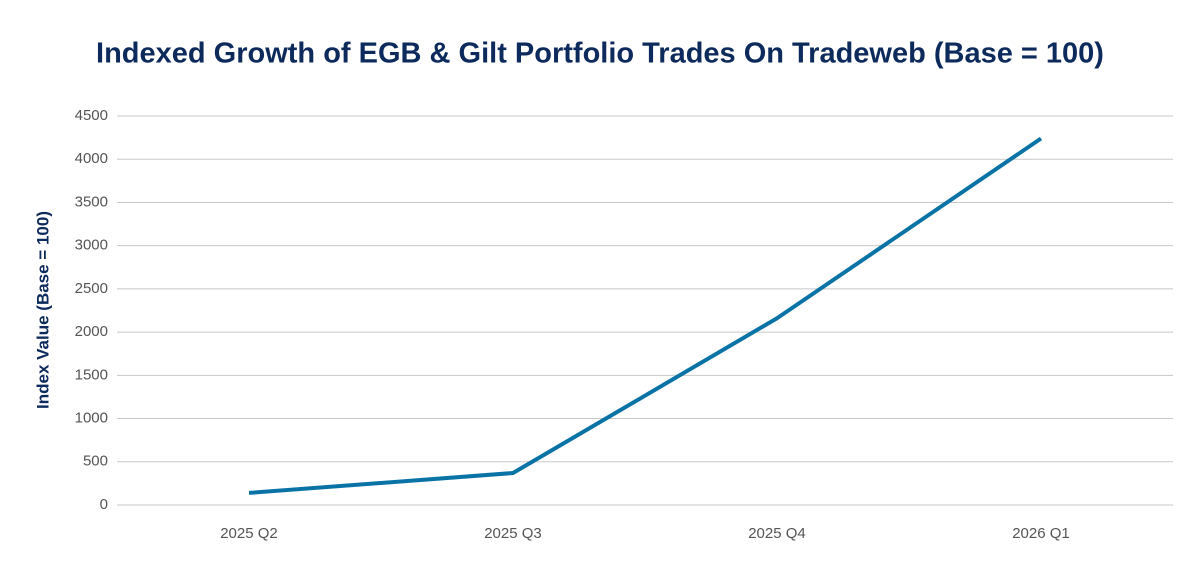  I want to click on y-tick-label: 0, so click(104, 504).